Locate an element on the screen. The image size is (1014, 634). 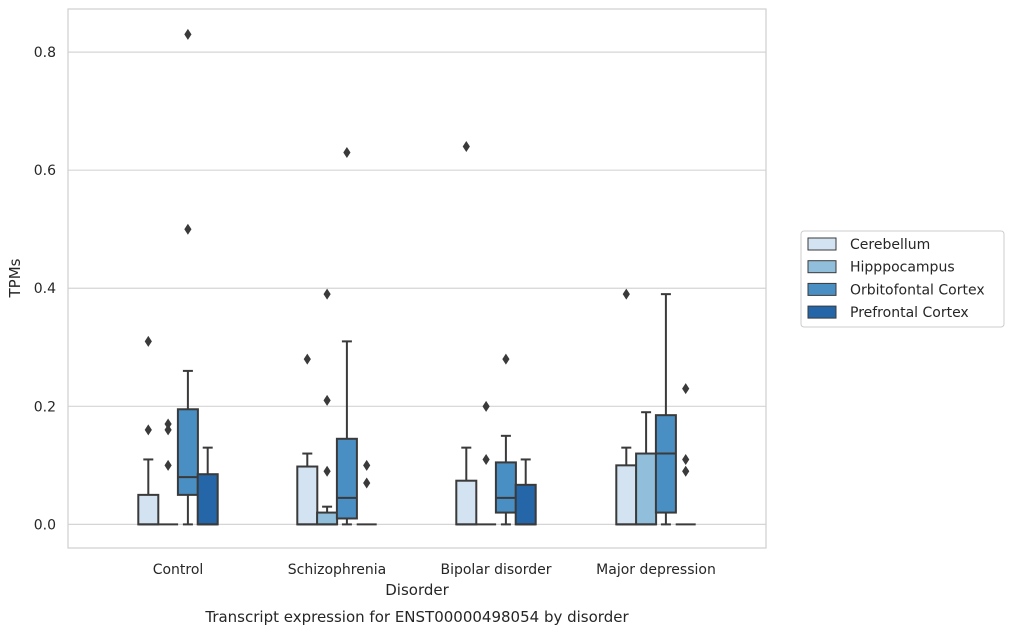
y-tick-labels: 0.0 0.2 0.4 0.6 0.8 is located at coordinates (45, 289).